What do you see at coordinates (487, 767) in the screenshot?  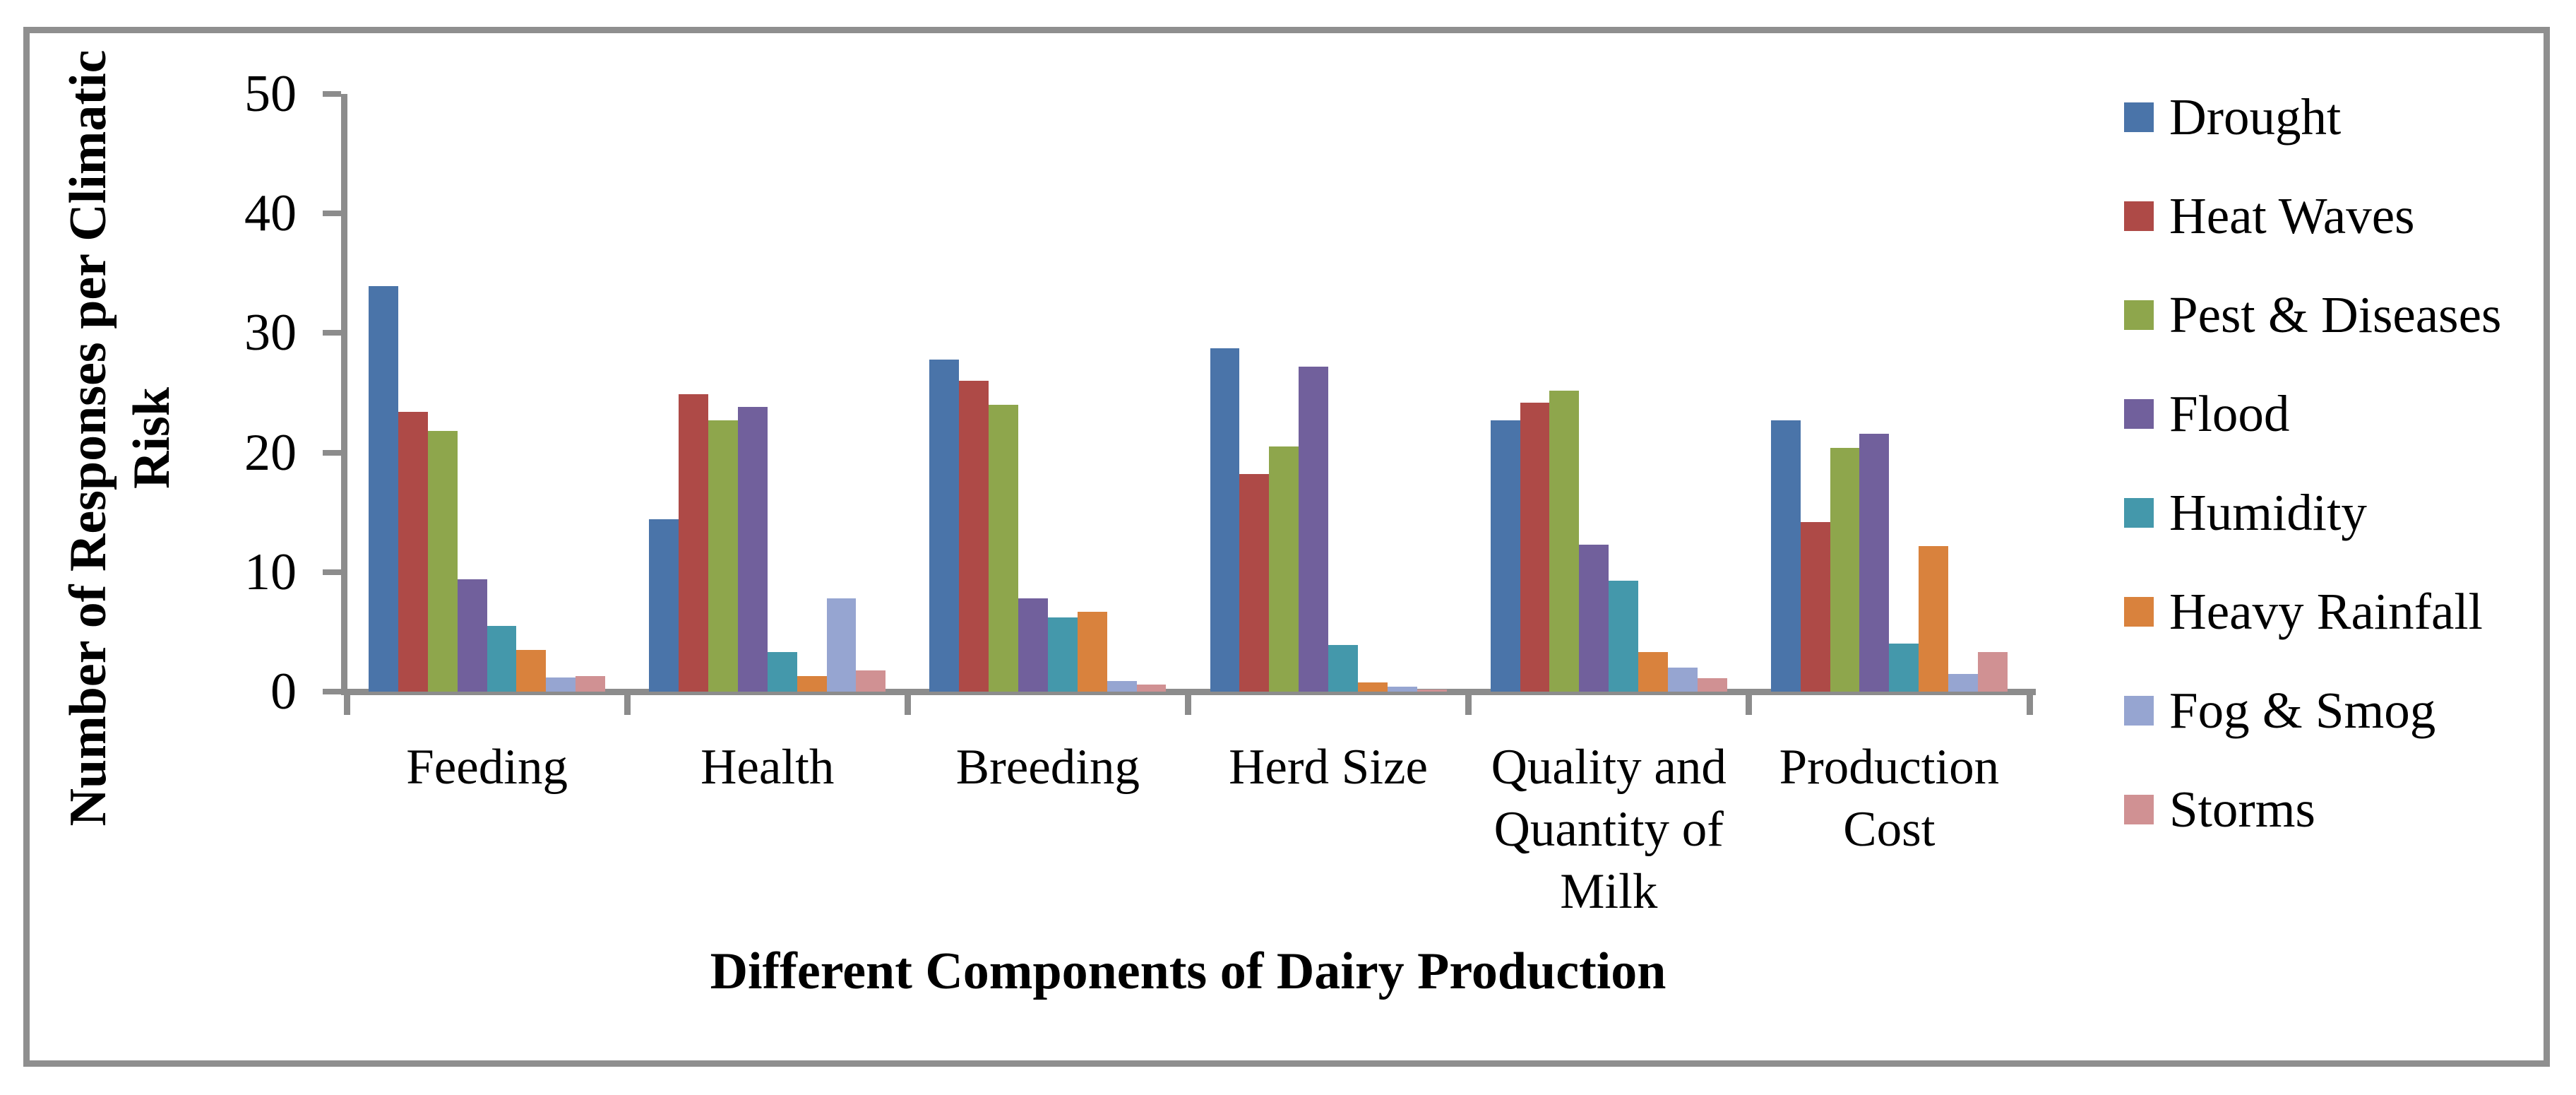 I see `category-label: Feeding` at bounding box center [487, 767].